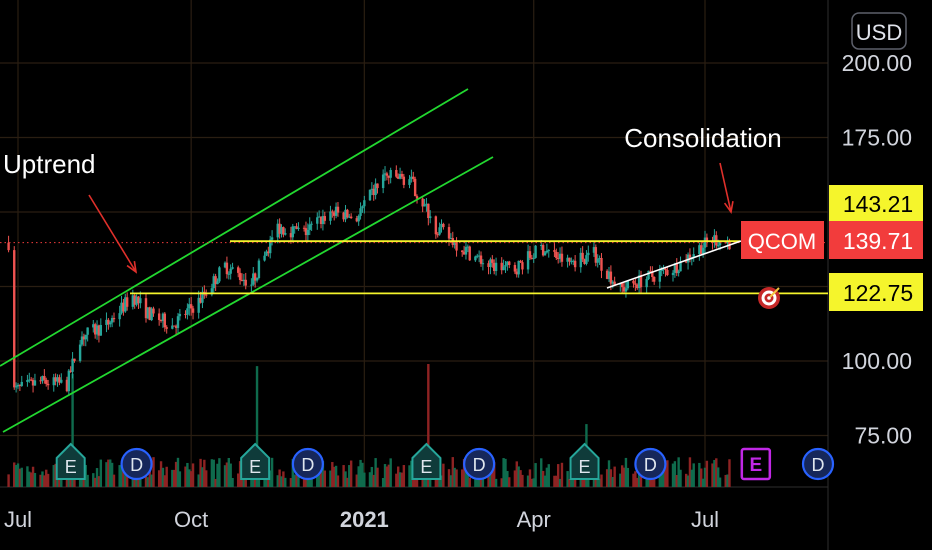 Image resolution: width=932 pixels, height=550 pixels. I want to click on symbol-tag: QCOM, so click(782, 240).